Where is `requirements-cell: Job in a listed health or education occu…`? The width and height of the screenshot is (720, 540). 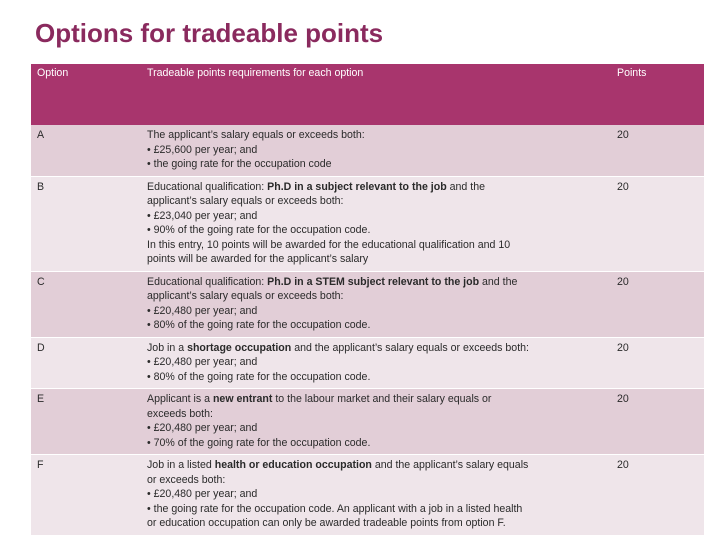
requirements-cell: Job in a listed health or education occu… is located at coordinates (376, 495).